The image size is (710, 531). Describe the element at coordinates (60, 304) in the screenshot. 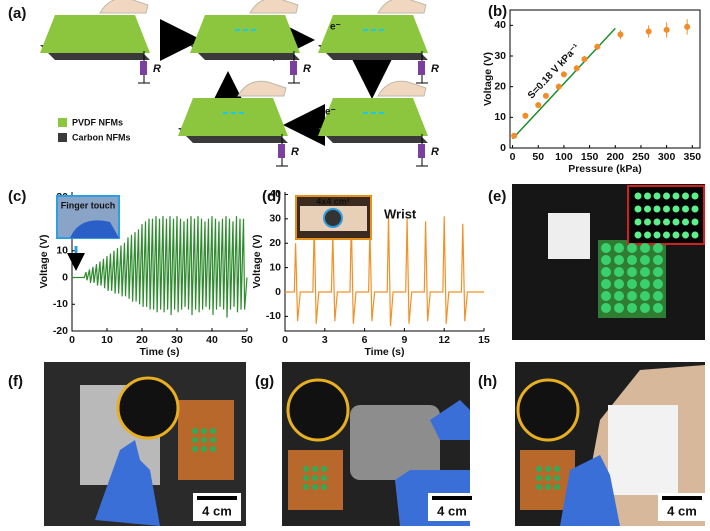

I see `y-tick-label: -10` at that location.